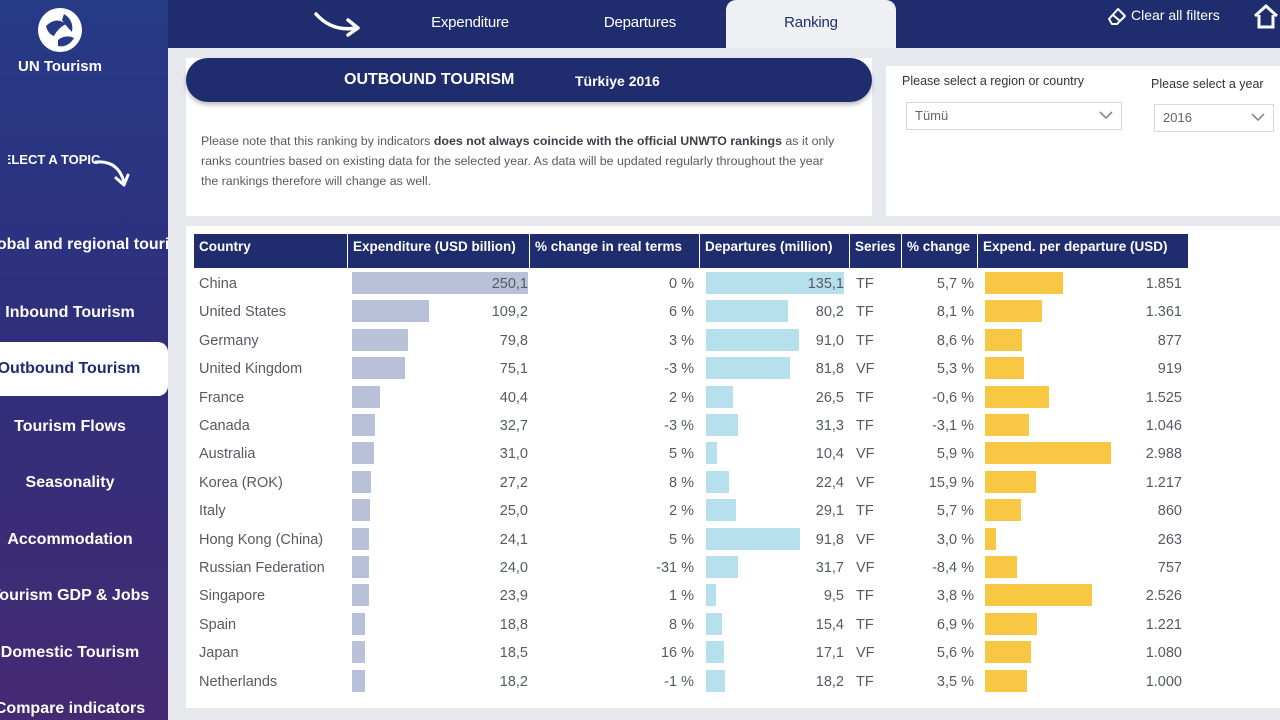 The image size is (1280, 720). I want to click on table-row: Spain 18,8 8 % 15,4 TF 6,9 % 1.221, so click(691, 625).